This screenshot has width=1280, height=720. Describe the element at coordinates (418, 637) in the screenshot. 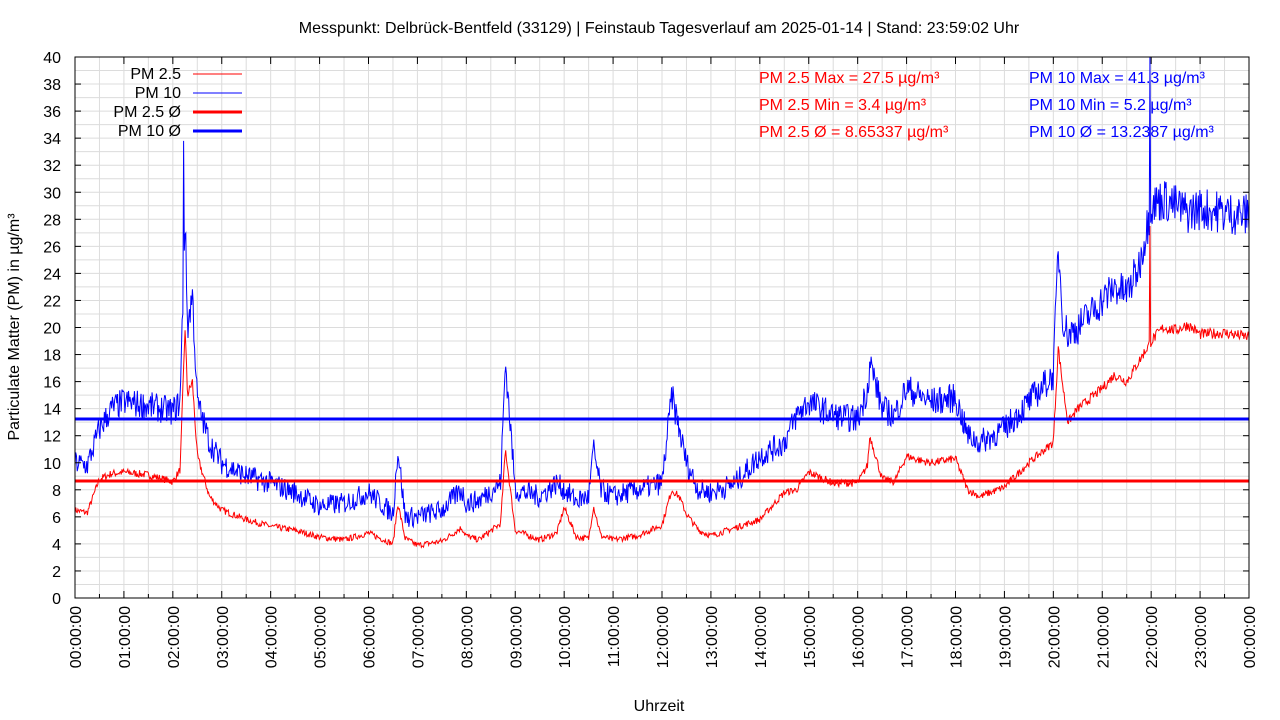

I see `x-tick-label: 07:00:00` at that location.